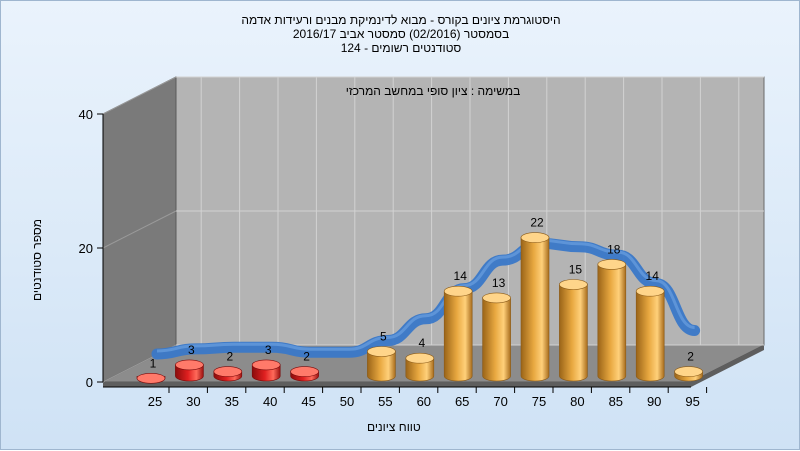 Image resolution: width=800 pixels, height=451 pixels. What do you see at coordinates (499, 283) in the screenshot?
I see `bar-value-label: 13` at bounding box center [499, 283].